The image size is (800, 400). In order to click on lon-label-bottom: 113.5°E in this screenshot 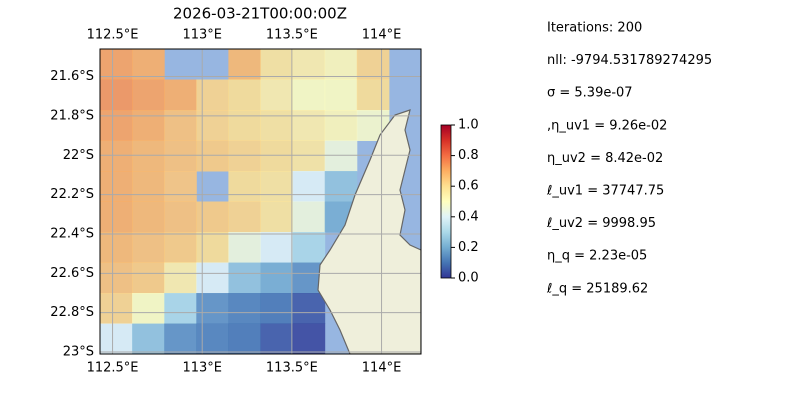, I will do `click(292, 368)`.